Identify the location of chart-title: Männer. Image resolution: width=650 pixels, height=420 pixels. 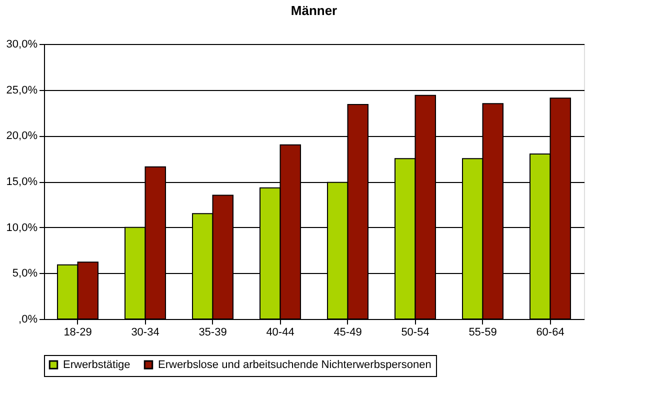
(314, 10).